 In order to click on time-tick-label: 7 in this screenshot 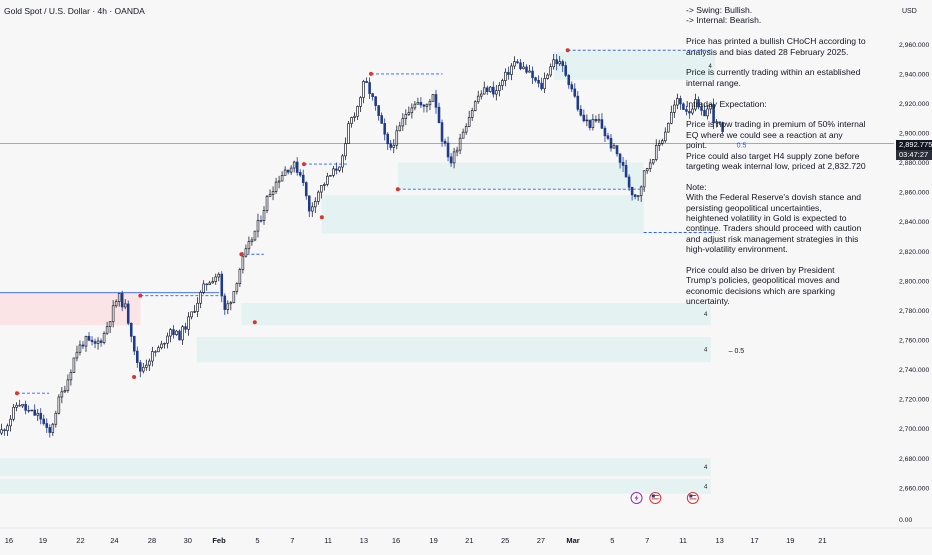, I will do `click(292, 540)`.